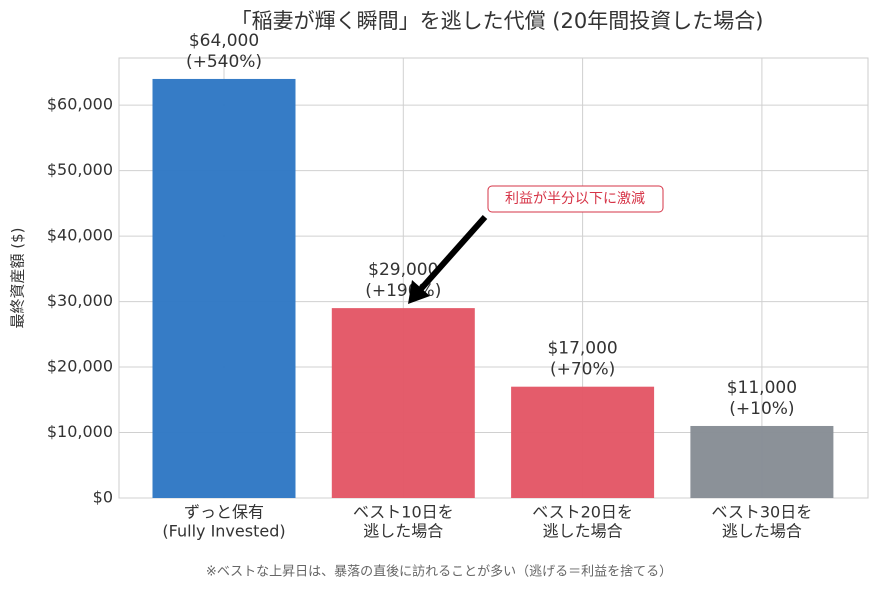 The height and width of the screenshot is (594, 878). What do you see at coordinates (403, 270) in the screenshot?
I see `value-label: $29,000` at bounding box center [403, 270].